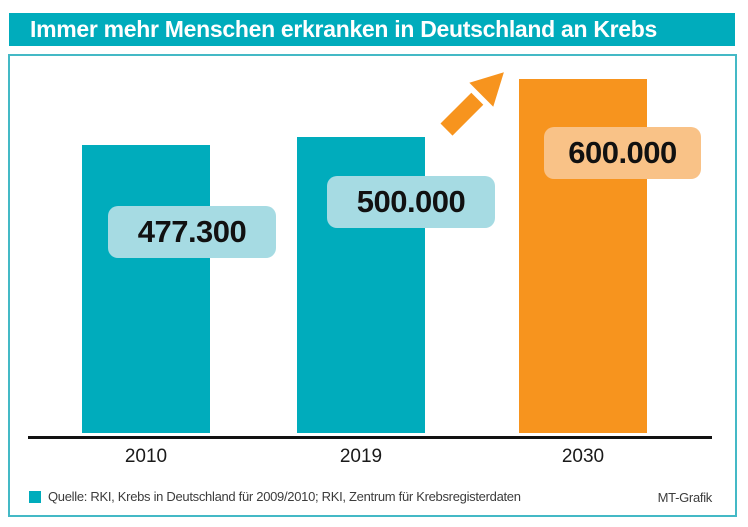 The width and height of the screenshot is (748, 527). I want to click on year-label-2030: 2030, so click(583, 456).